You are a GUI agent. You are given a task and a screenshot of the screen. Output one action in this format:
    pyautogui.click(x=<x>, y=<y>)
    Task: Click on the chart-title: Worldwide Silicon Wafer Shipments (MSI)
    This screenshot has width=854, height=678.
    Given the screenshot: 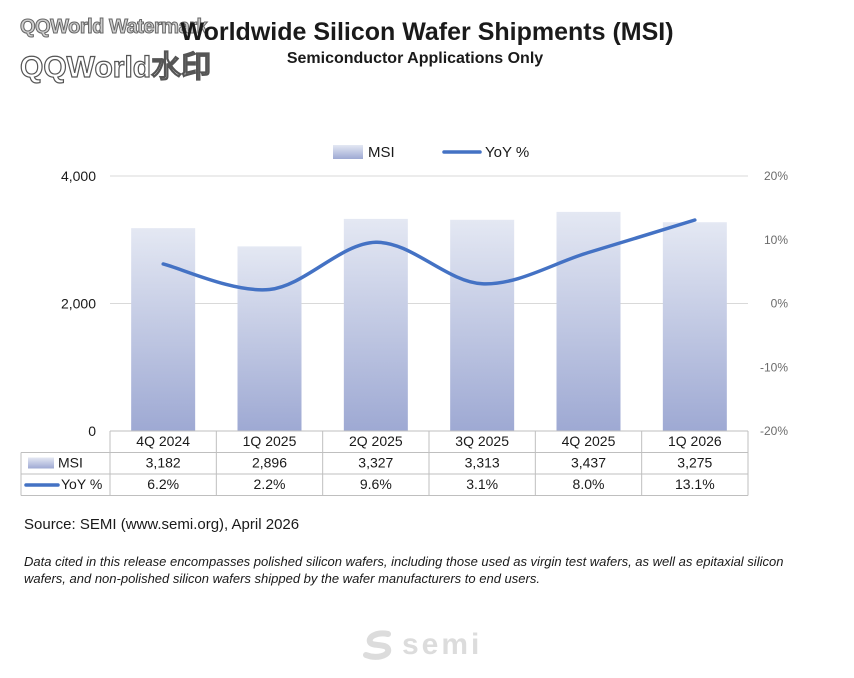 What is the action you would take?
    pyautogui.click(x=427, y=32)
    